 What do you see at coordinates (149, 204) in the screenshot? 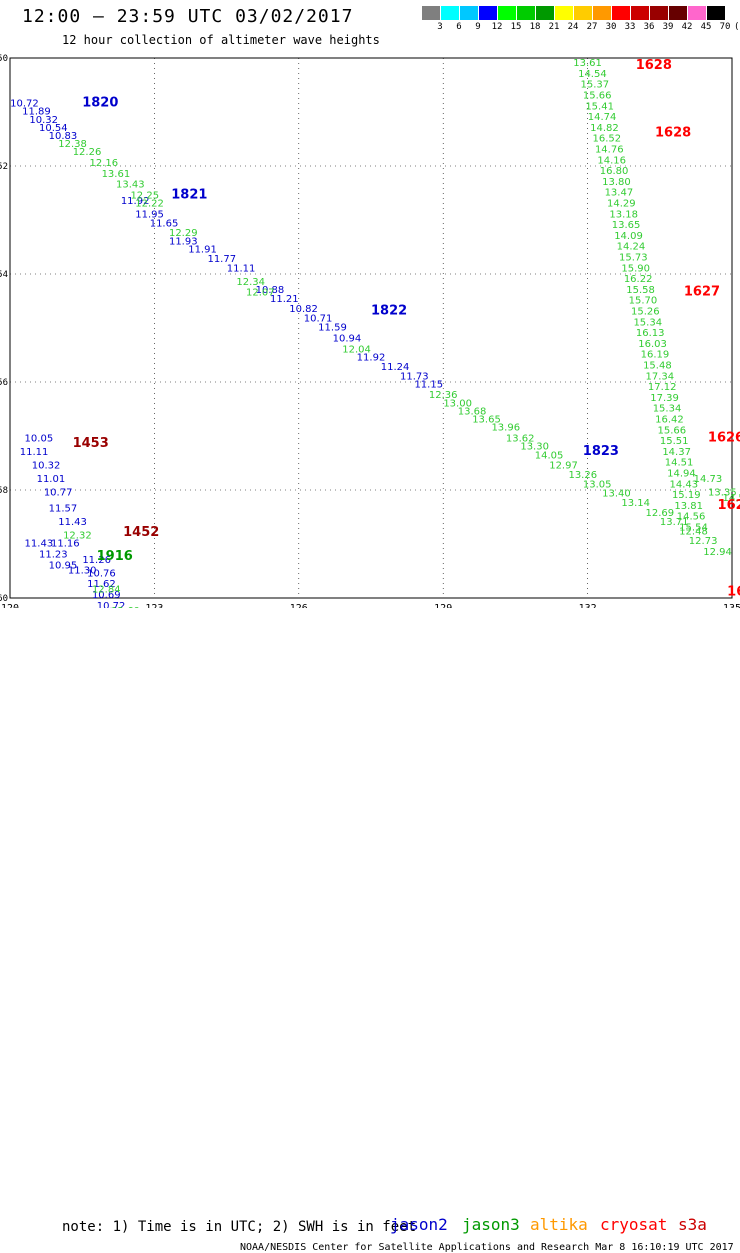
I see `jason3-wave-height: 12.22` at bounding box center [149, 204].